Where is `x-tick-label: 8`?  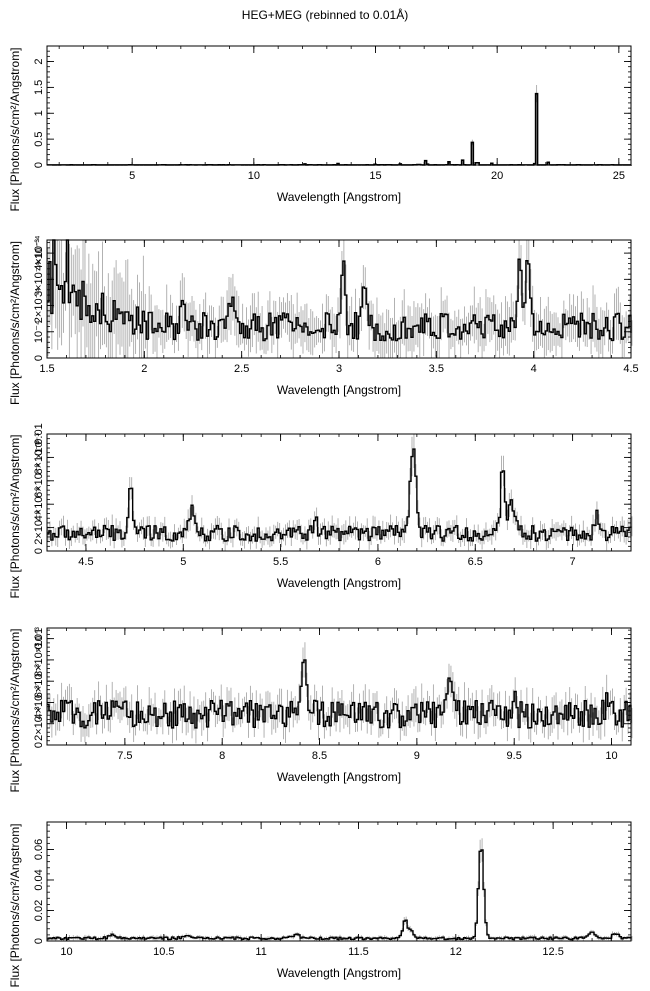
x-tick-label: 8 is located at coordinates (222, 756).